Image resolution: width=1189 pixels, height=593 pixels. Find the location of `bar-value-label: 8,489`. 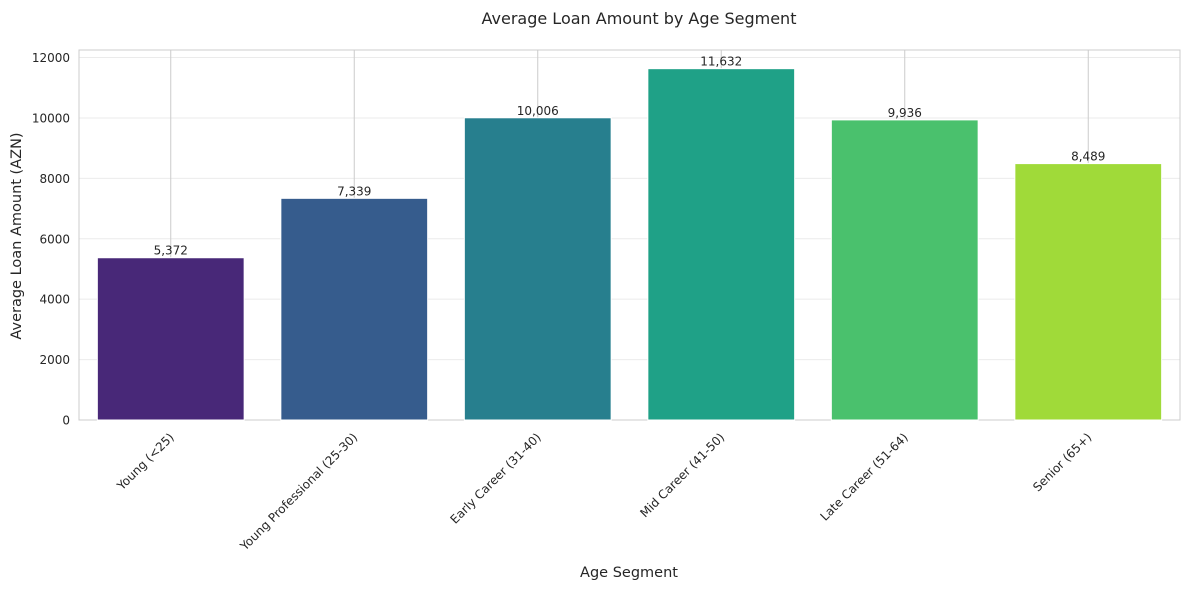

bar-value-label: 8,489 is located at coordinates (1088, 157).